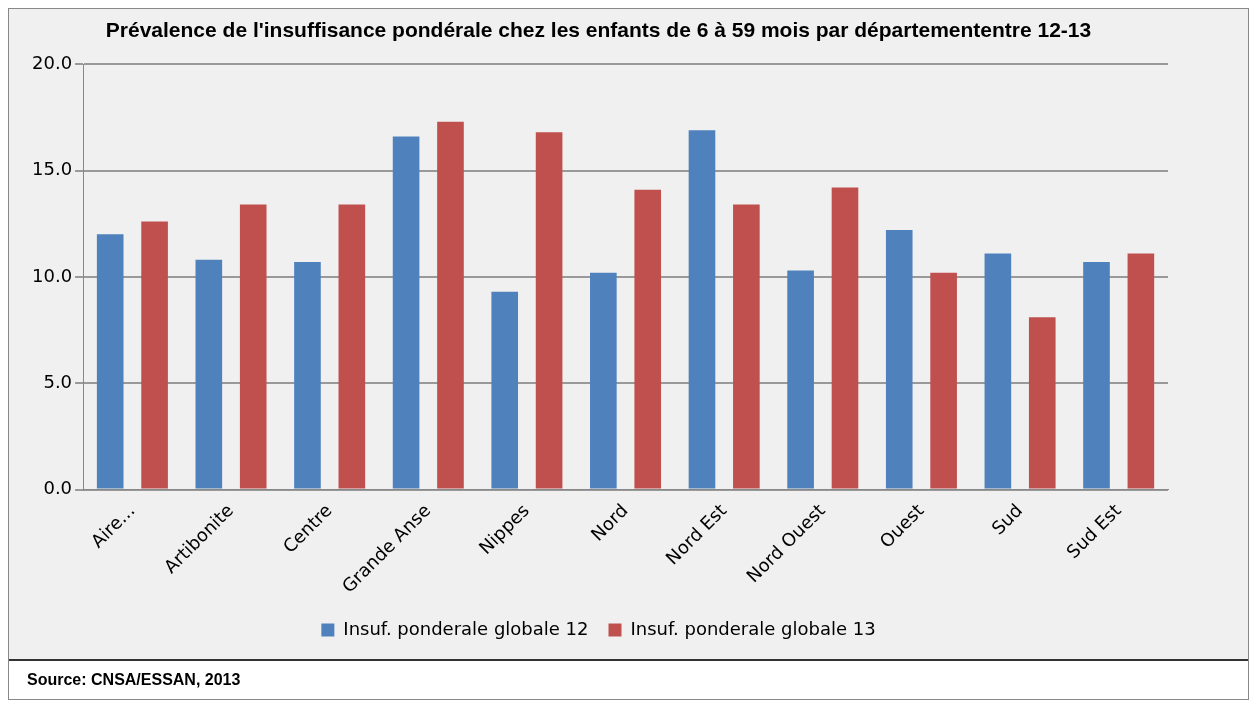 The height and width of the screenshot is (709, 1257). What do you see at coordinates (58, 381) in the screenshot?
I see `y-tick-label: 5.0` at bounding box center [58, 381].